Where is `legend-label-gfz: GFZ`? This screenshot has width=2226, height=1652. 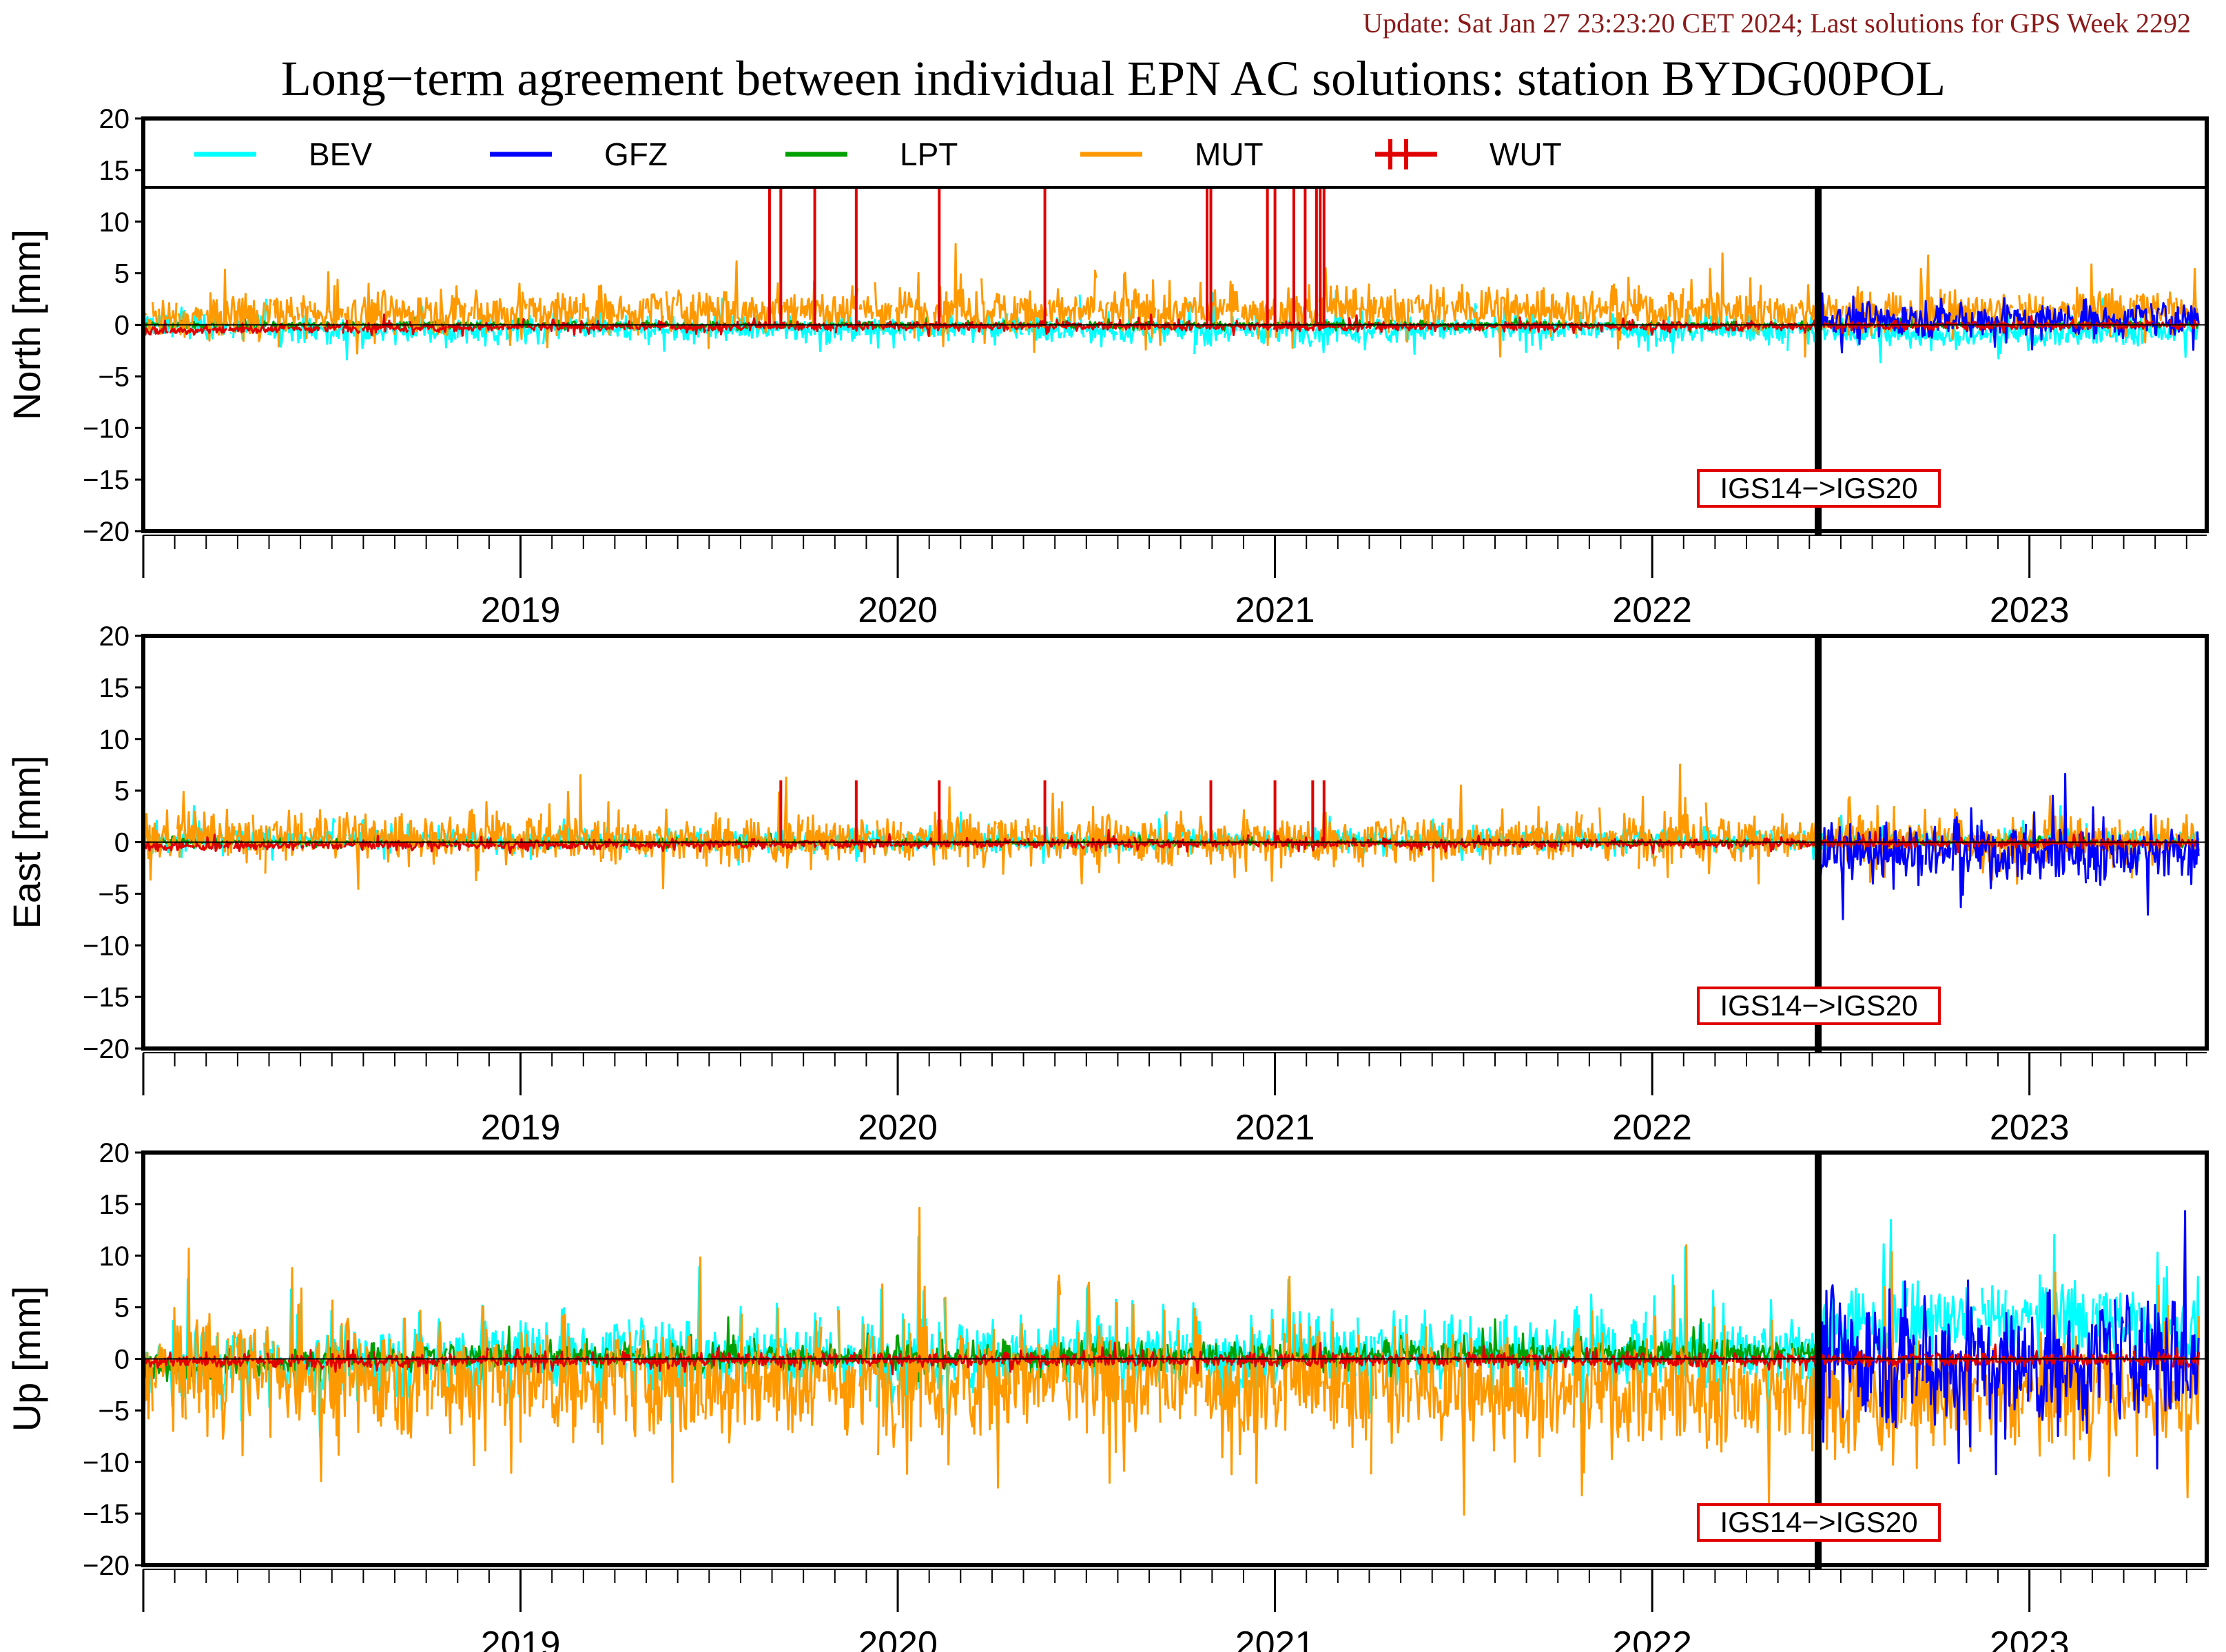 legend-label-gfz: GFZ is located at coordinates (636, 154).